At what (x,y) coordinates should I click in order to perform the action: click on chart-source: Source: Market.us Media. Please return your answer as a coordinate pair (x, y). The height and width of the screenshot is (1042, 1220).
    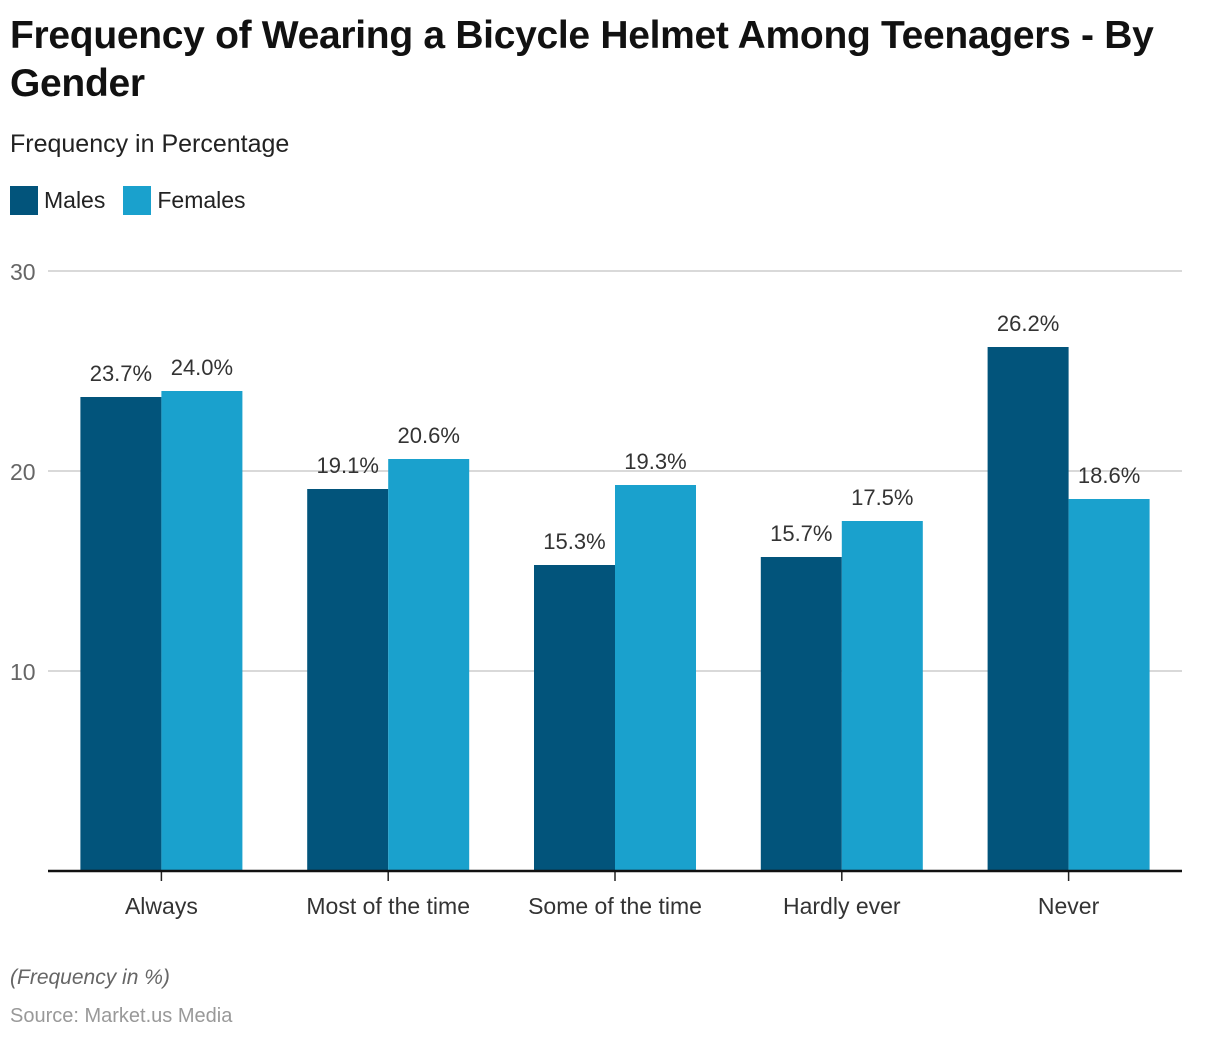
    Looking at the image, I should click on (121, 1016).